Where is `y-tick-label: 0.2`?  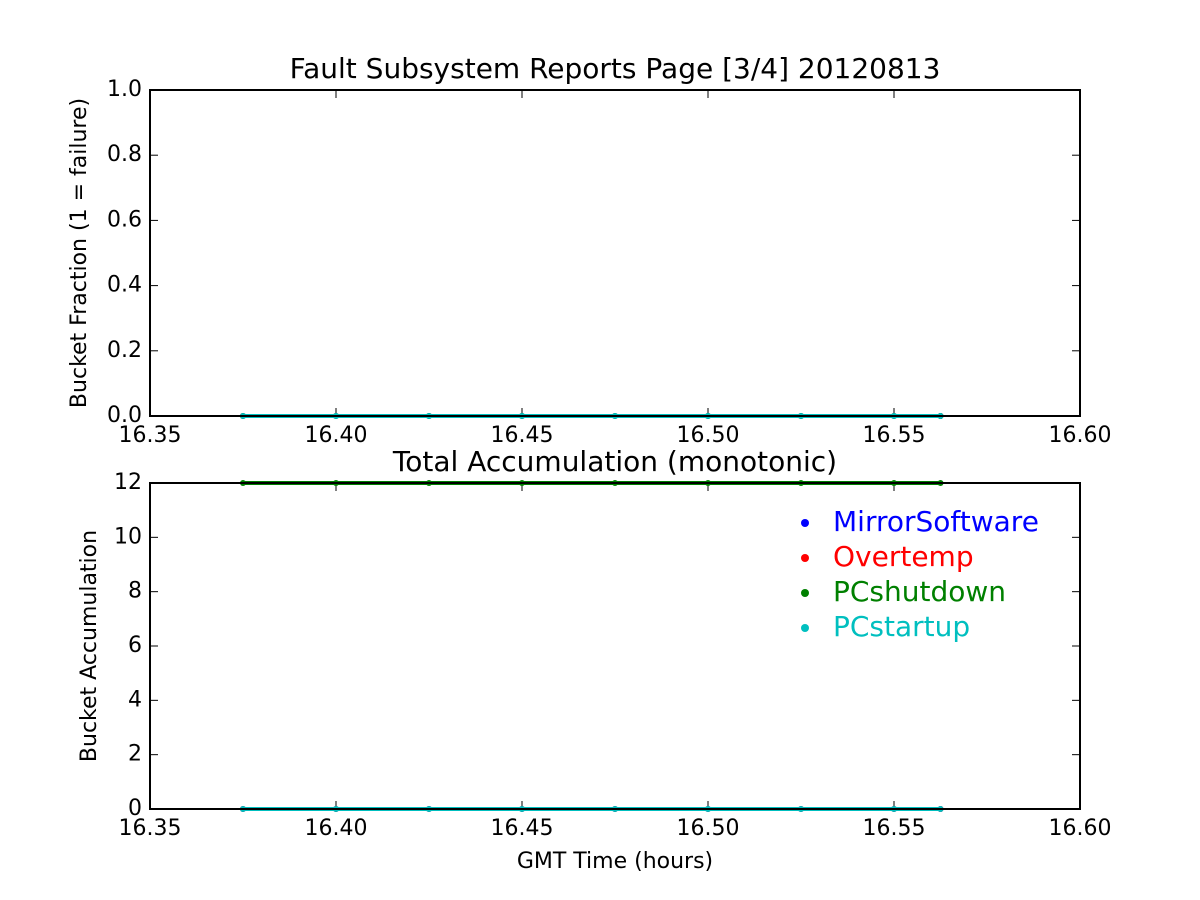
y-tick-label: 0.2 is located at coordinates (124, 350).